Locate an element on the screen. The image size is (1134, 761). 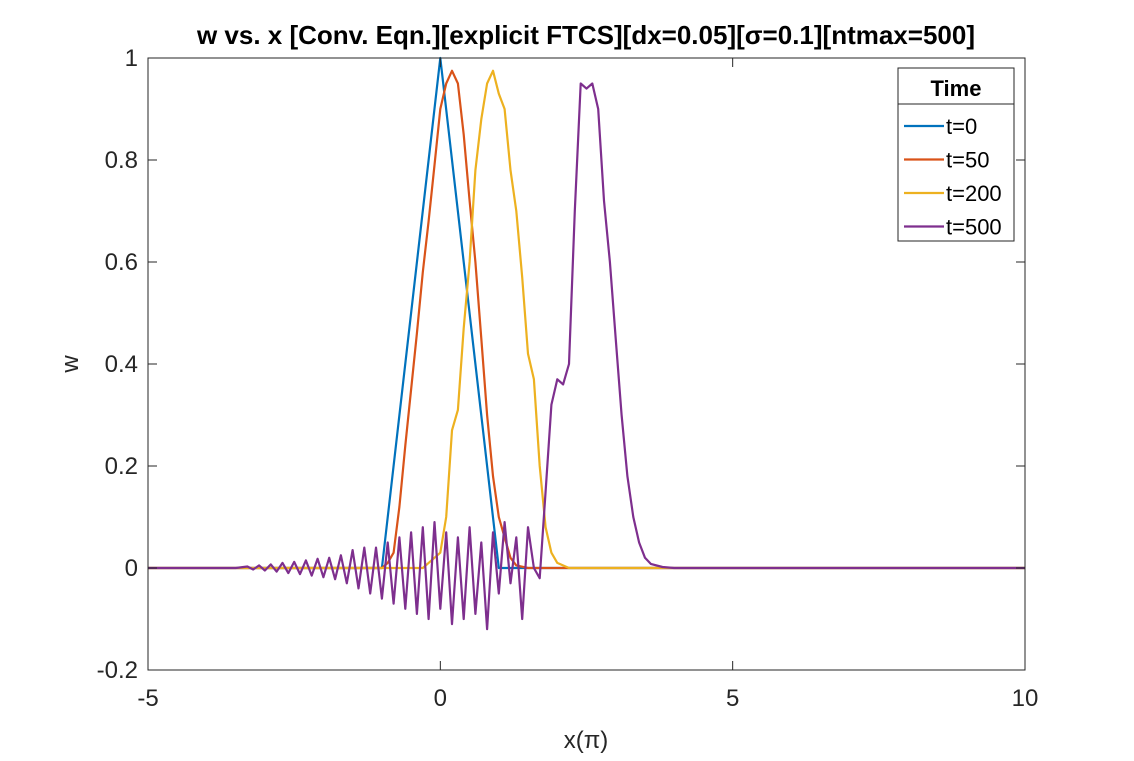
y-tick-label: 0.8 is located at coordinates (121, 160).